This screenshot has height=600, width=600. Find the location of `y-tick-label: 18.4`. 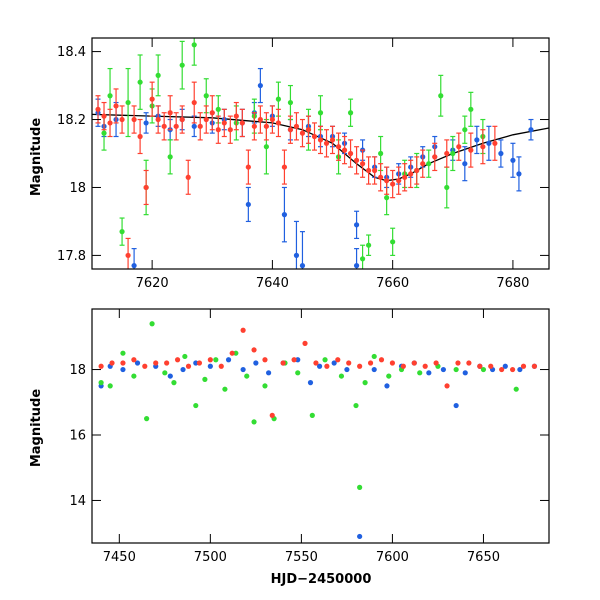

y-tick-label: 18.4 is located at coordinates (71, 52).